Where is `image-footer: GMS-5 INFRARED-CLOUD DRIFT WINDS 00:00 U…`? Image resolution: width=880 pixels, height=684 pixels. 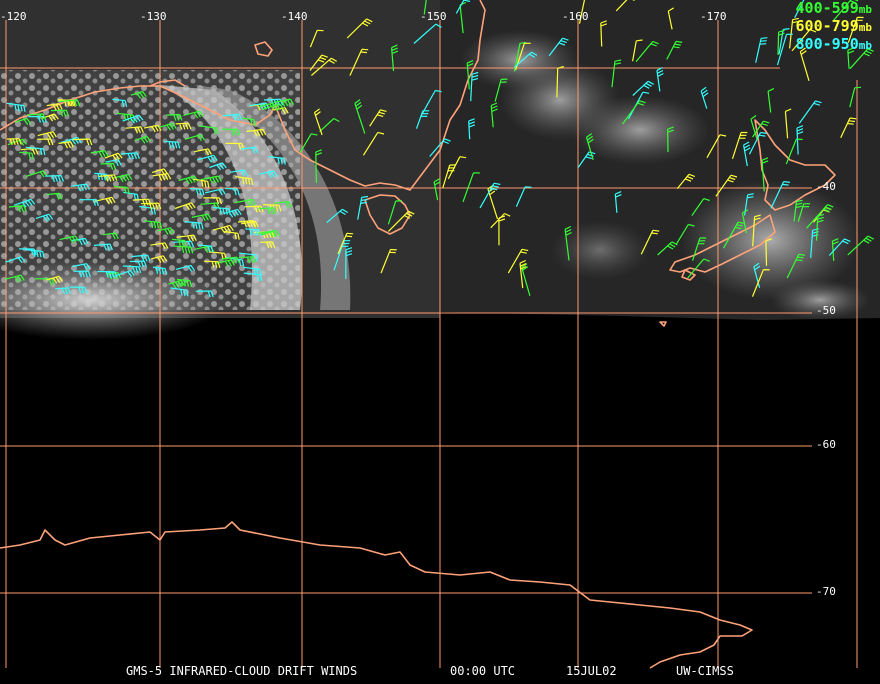 image-footer: GMS-5 INFRARED-CLOUD DRIFT WINDS 00:00 U… is located at coordinates (440, 671).